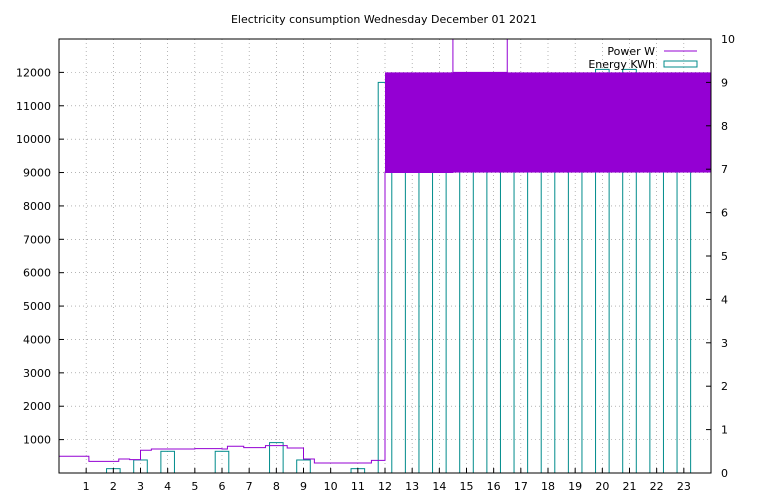 The height and width of the screenshot is (500, 768). Describe the element at coordinates (249, 486) in the screenshot. I see `x-tick-label: 7` at that location.